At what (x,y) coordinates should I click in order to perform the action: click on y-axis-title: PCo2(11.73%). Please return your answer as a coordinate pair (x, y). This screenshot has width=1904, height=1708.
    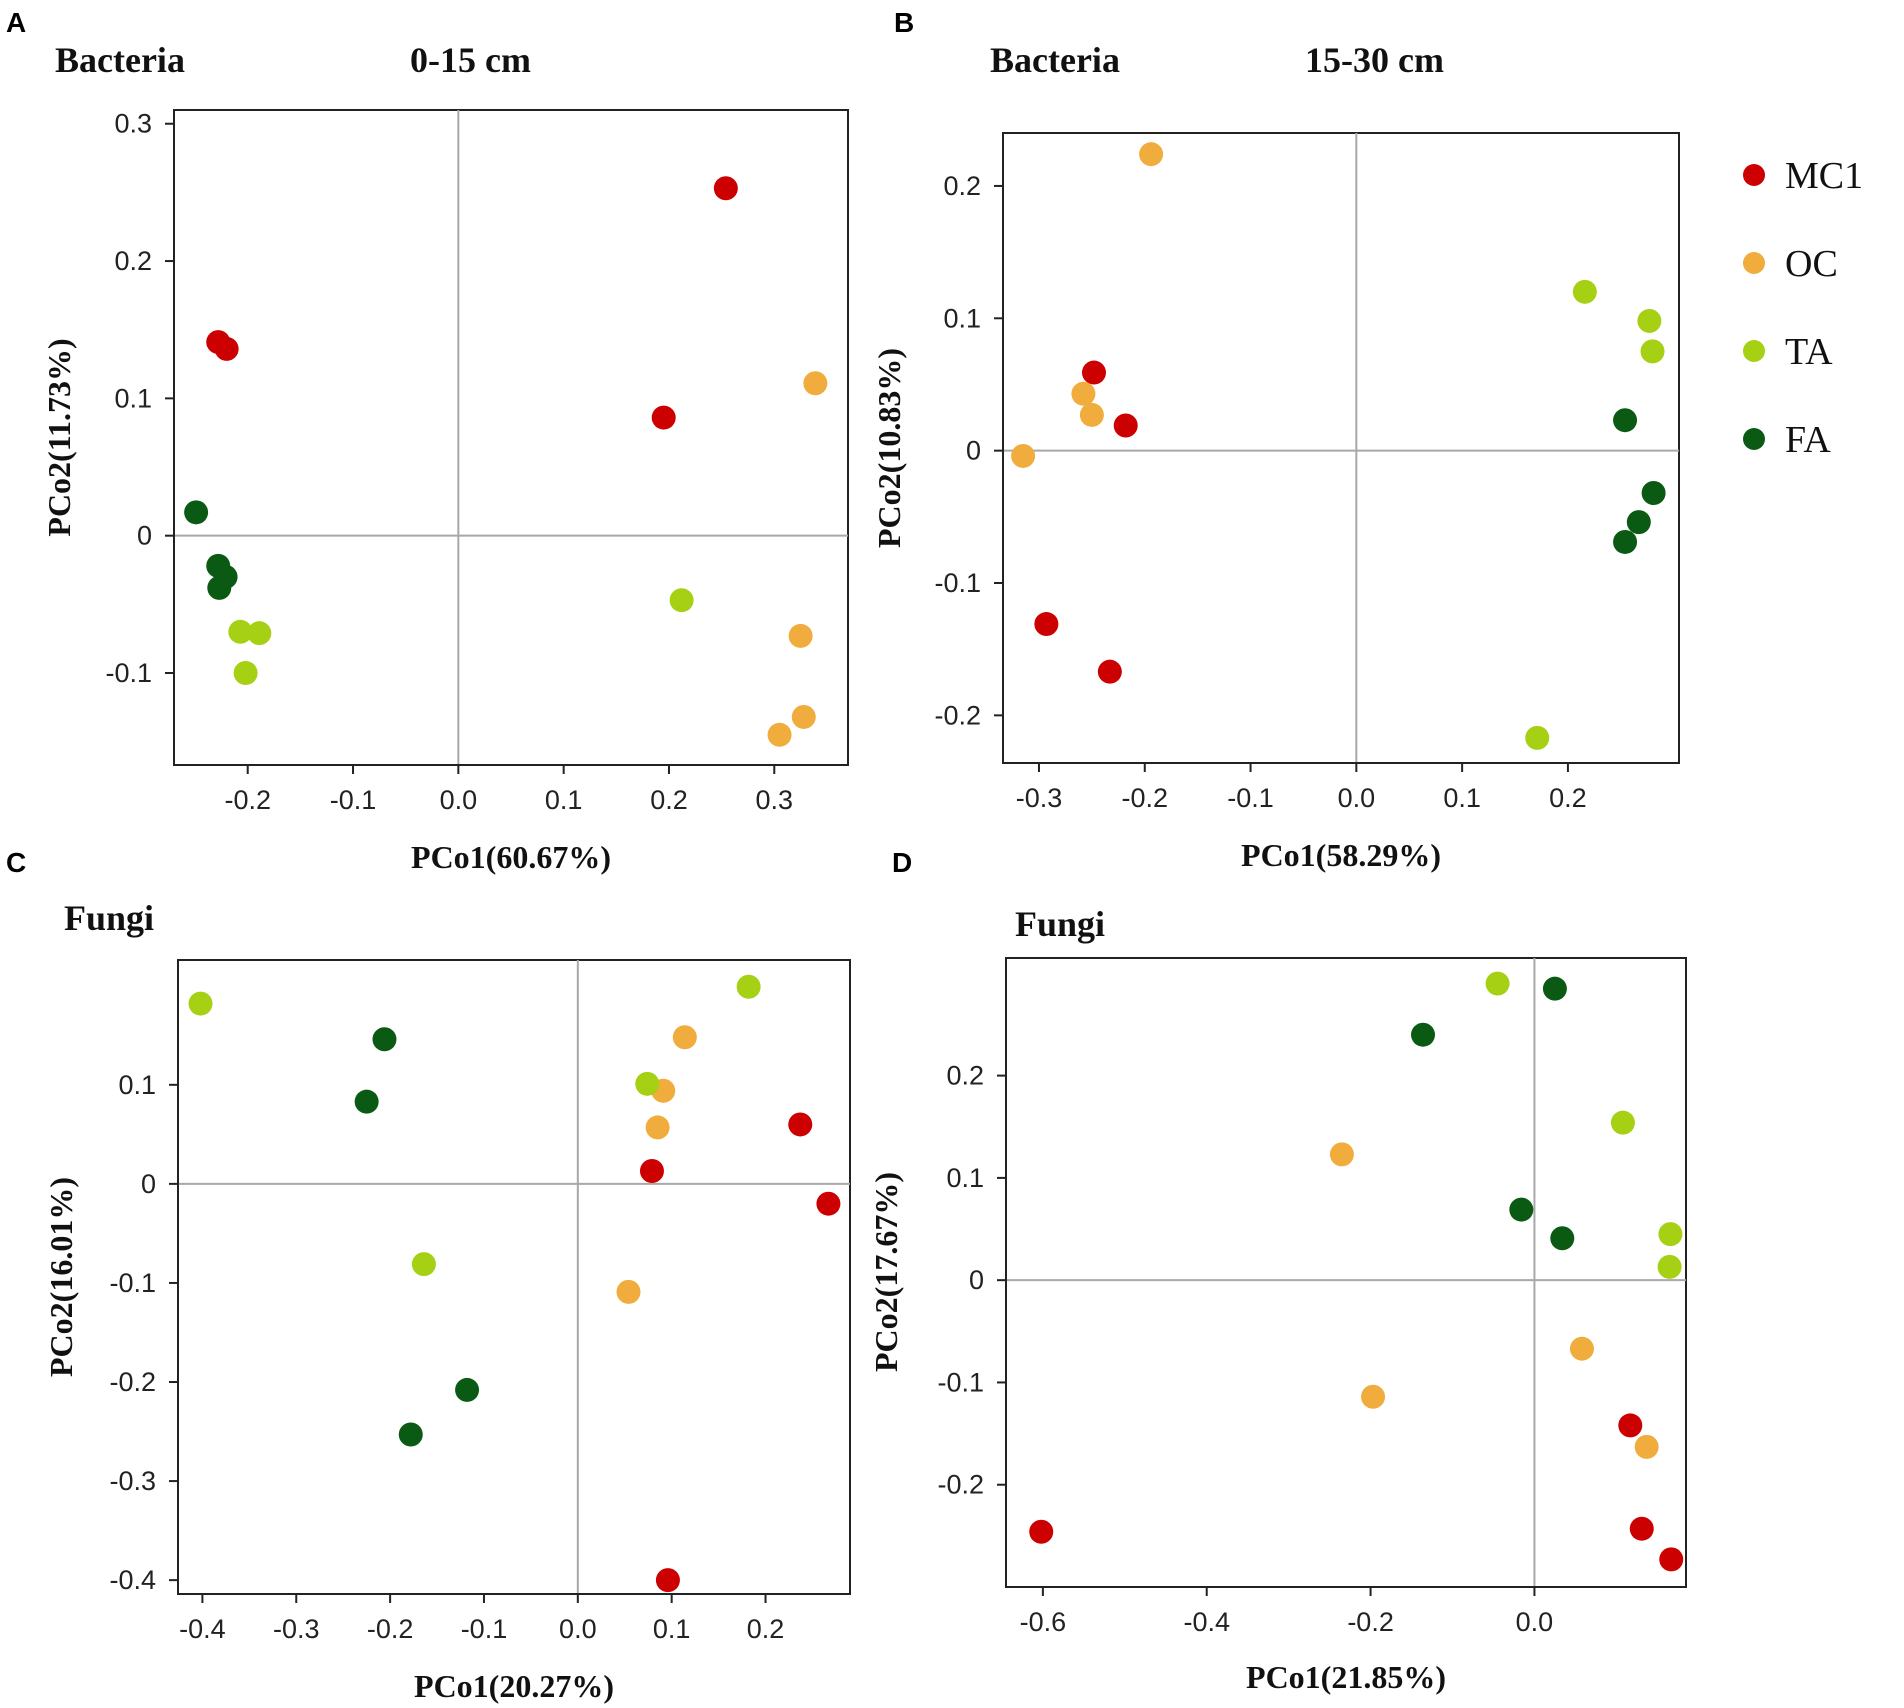
    Looking at the image, I should click on (59, 437).